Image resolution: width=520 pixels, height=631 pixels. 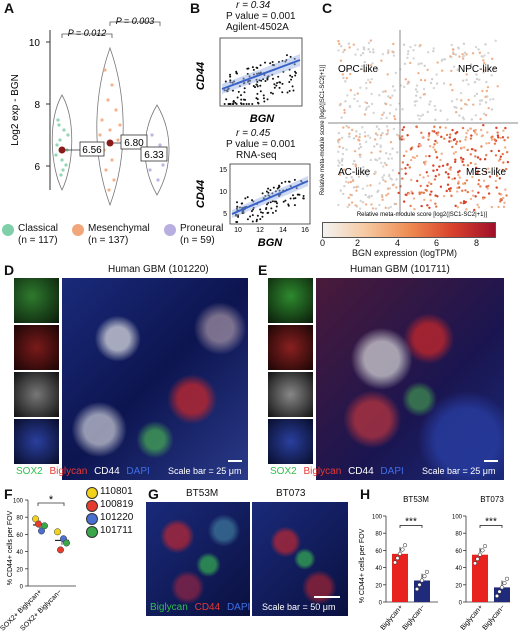 I want to click on d-inset-biglycan, so click(x=36, y=347).